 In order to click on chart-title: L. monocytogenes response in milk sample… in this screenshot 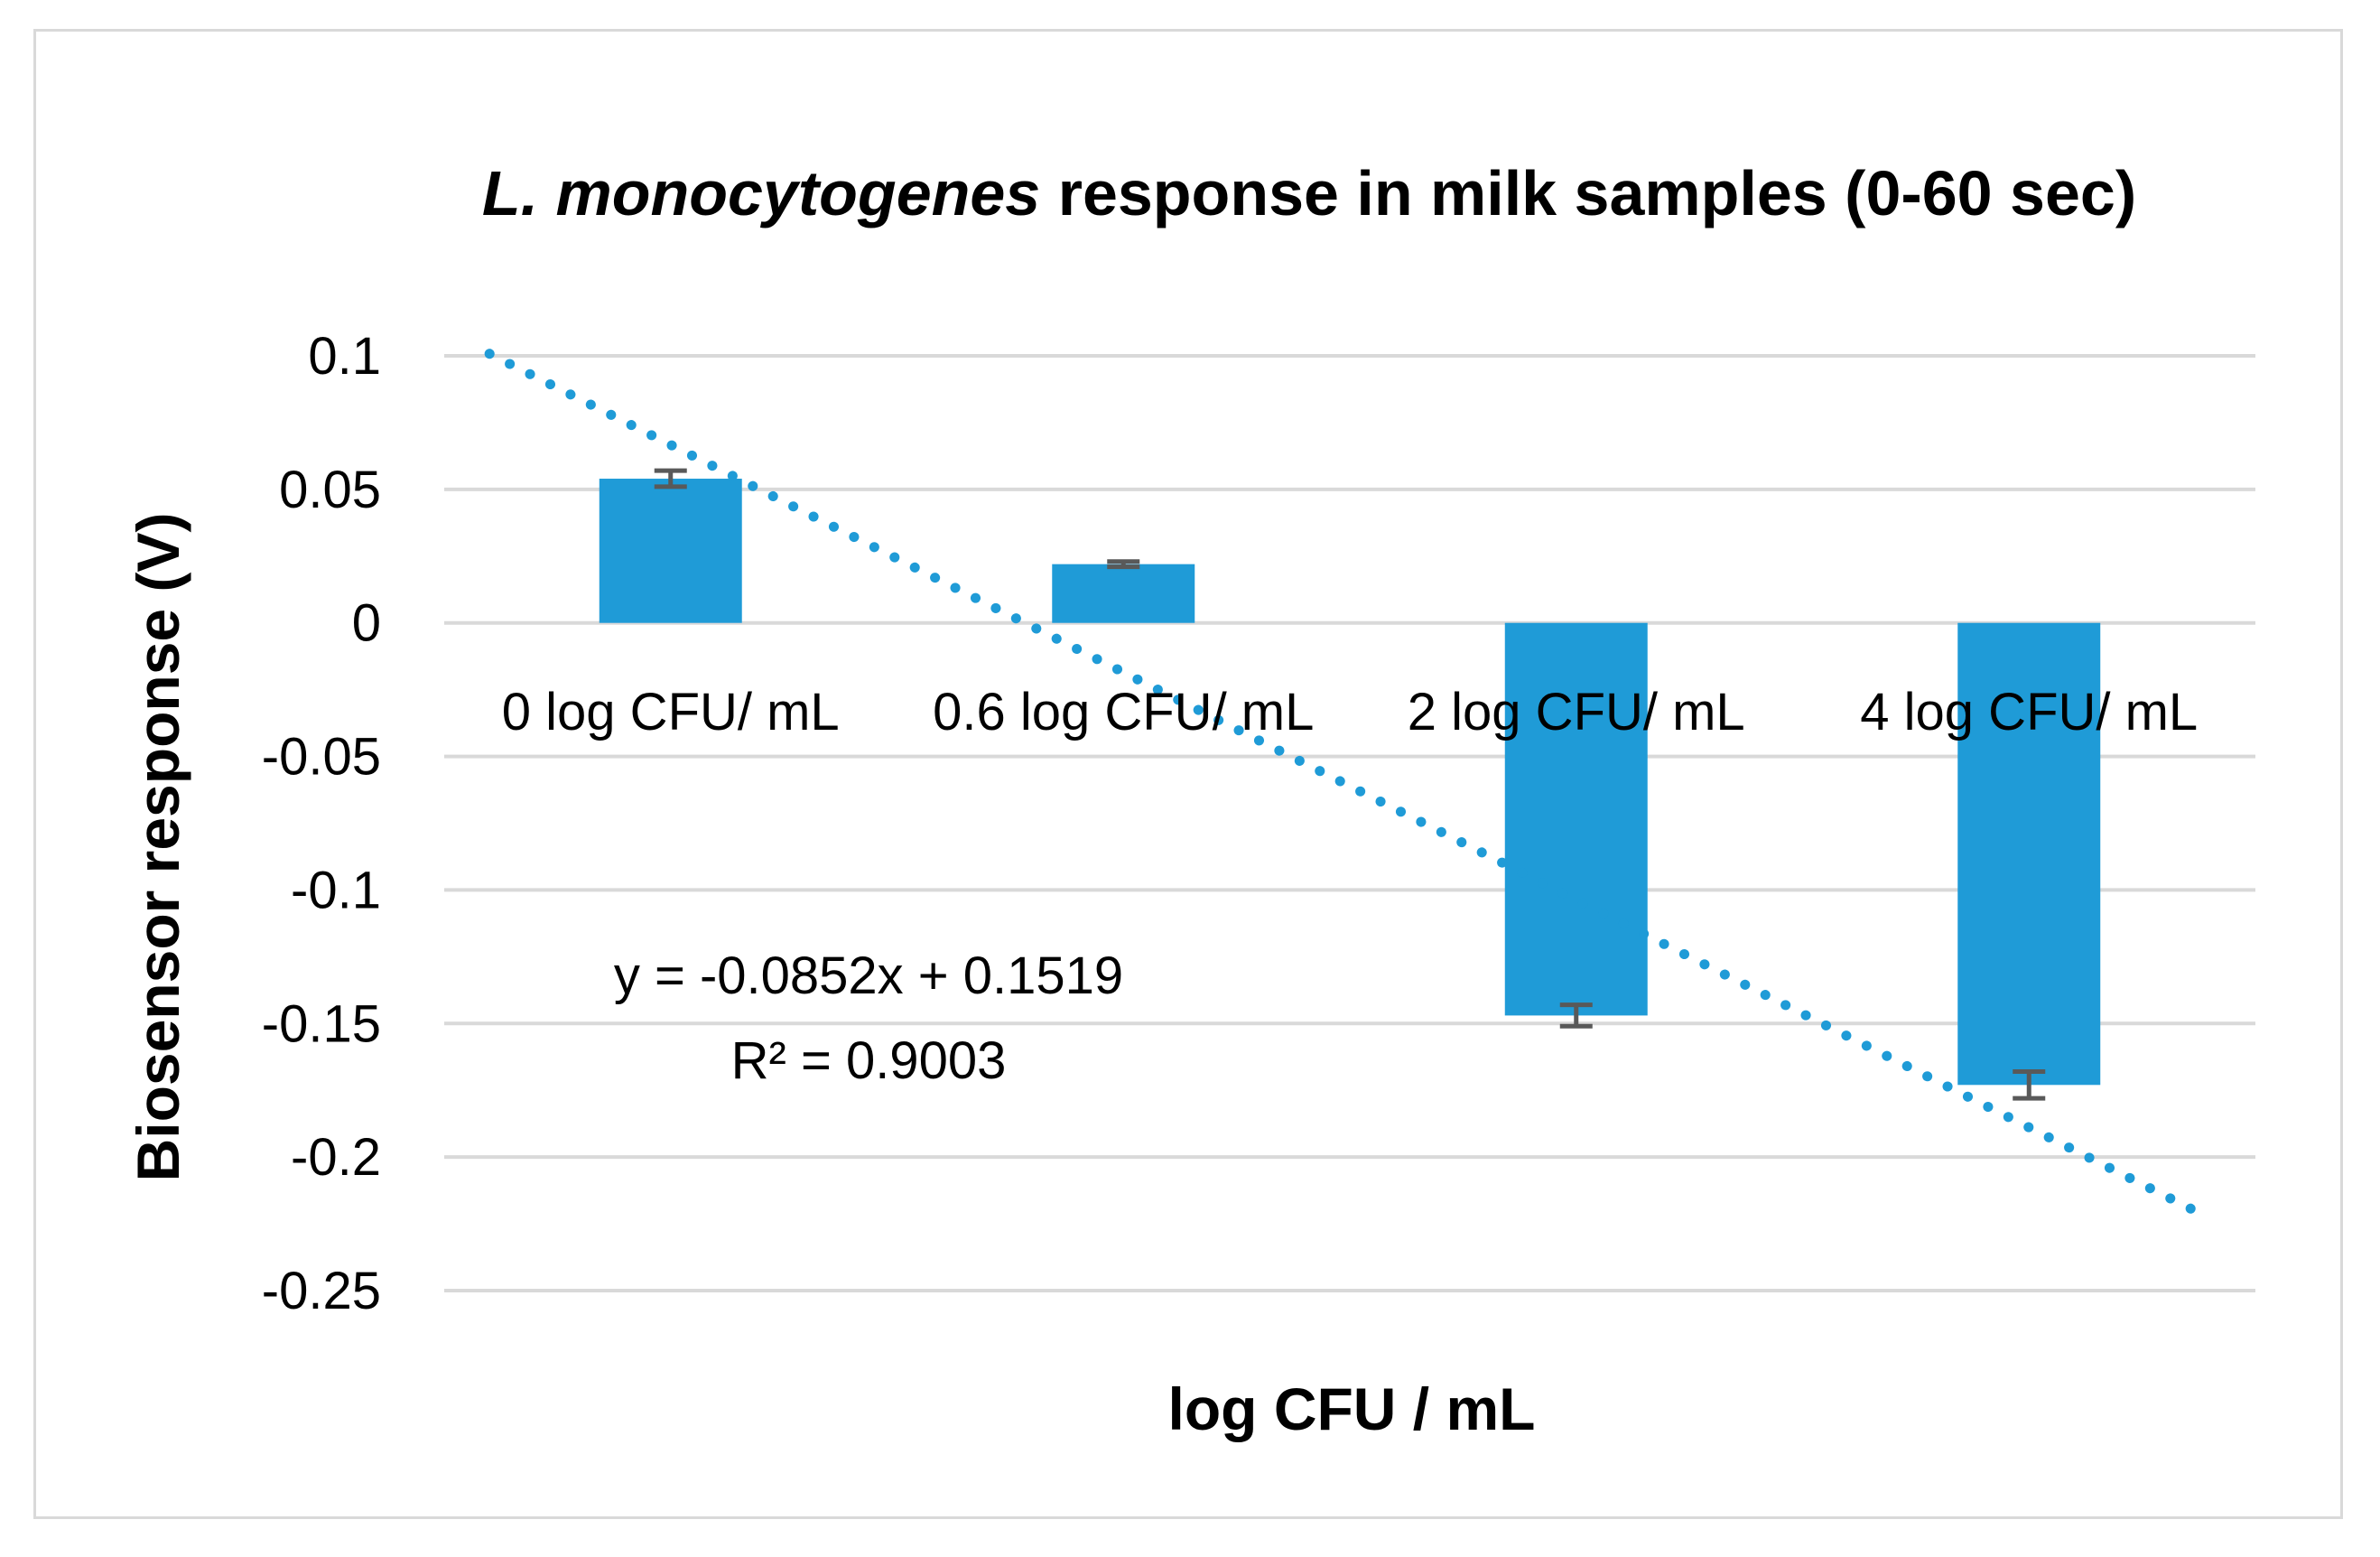, I will do `click(1309, 193)`.